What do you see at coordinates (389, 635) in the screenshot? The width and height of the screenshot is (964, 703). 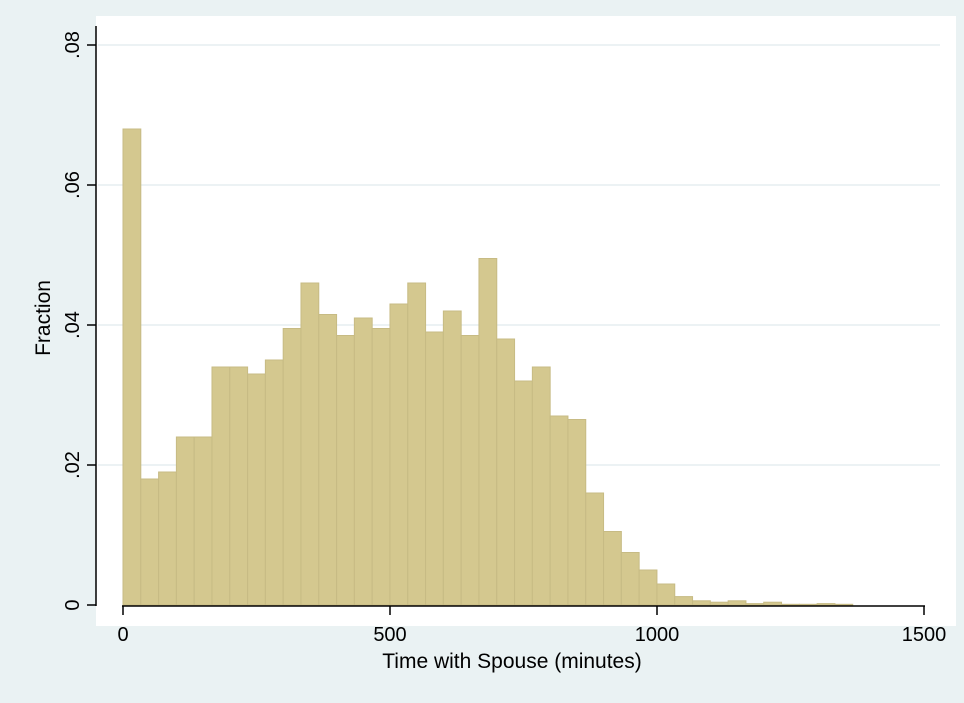 I see `x-tick-label: 500` at bounding box center [389, 635].